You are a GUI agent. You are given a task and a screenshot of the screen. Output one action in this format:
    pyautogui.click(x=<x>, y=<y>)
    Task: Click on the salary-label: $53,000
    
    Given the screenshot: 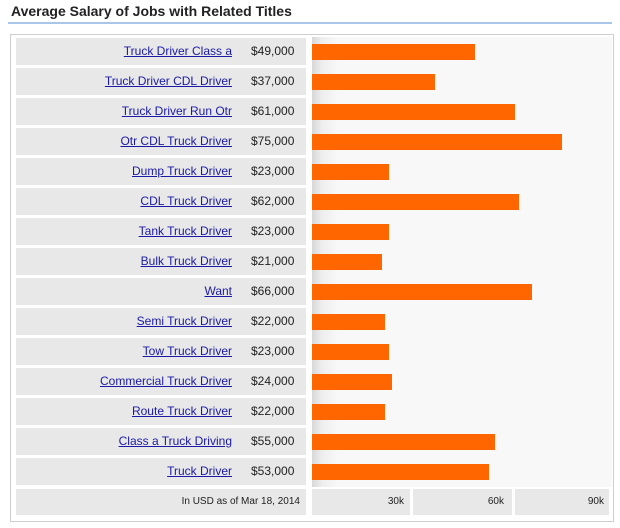 What is the action you would take?
    pyautogui.click(x=273, y=471)
    